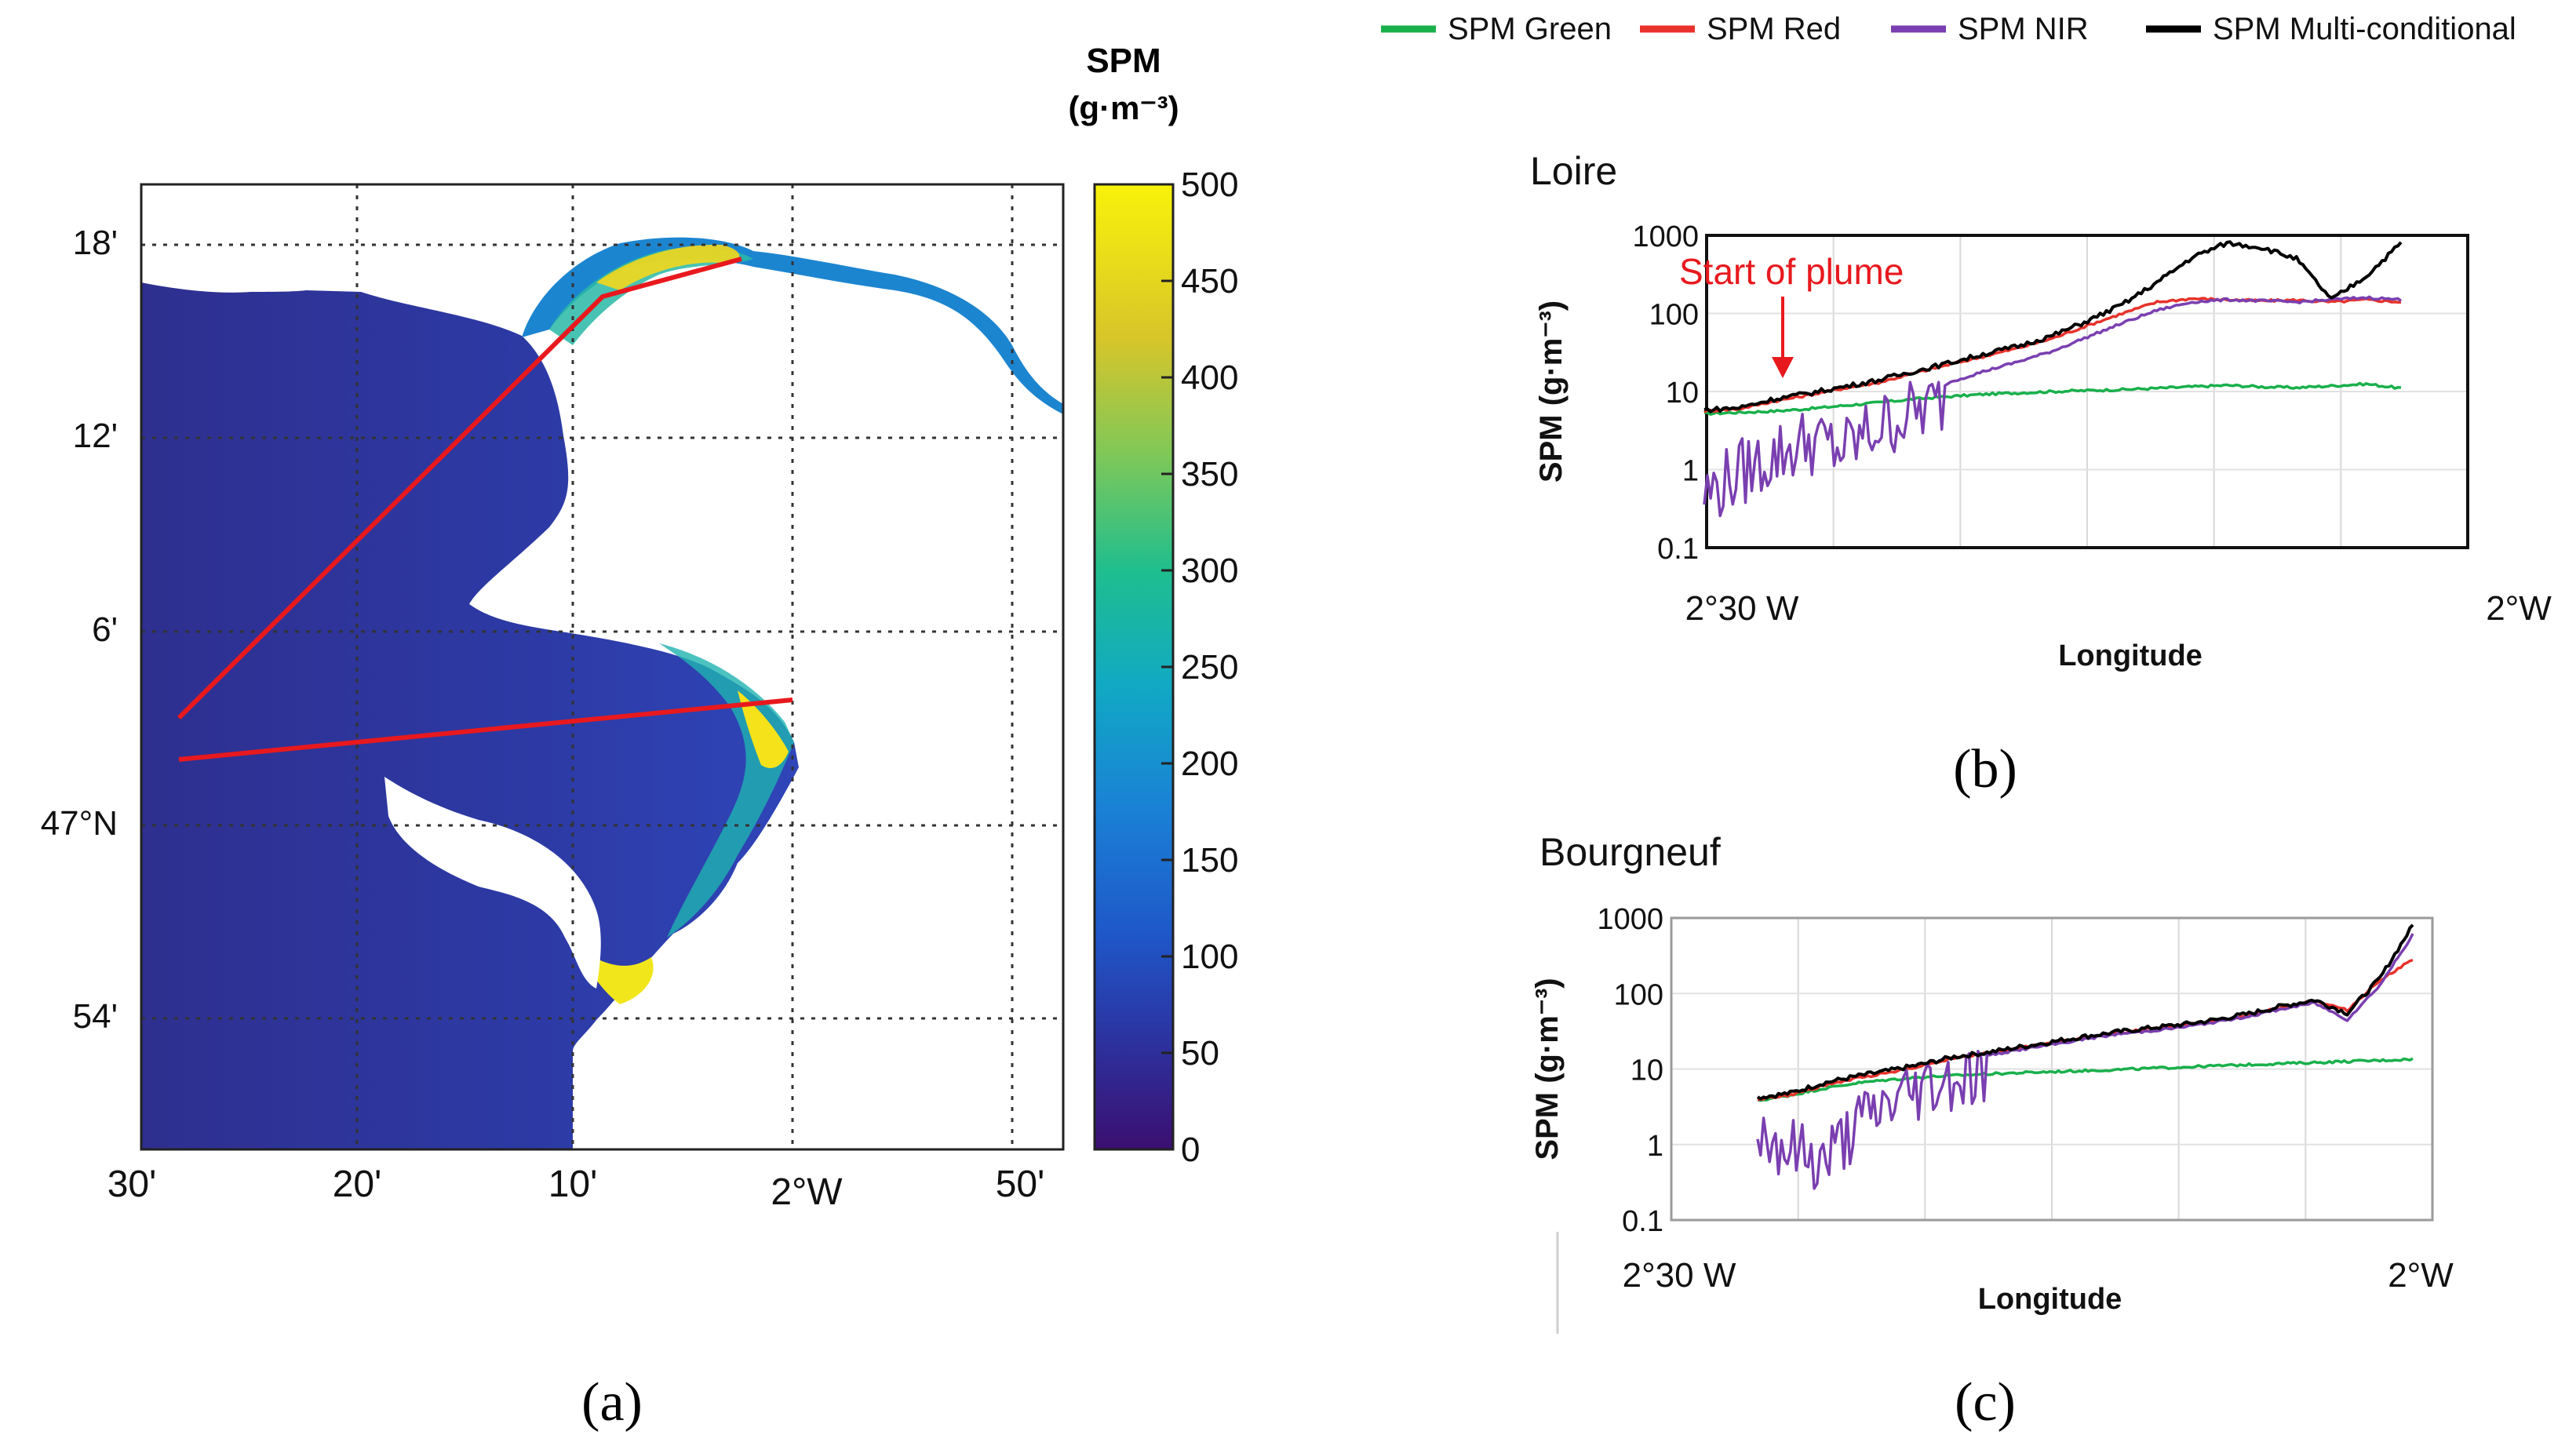 Image resolution: width=2576 pixels, height=1446 pixels. I want to click on colorbar-tick-label: 300, so click(1209, 571).